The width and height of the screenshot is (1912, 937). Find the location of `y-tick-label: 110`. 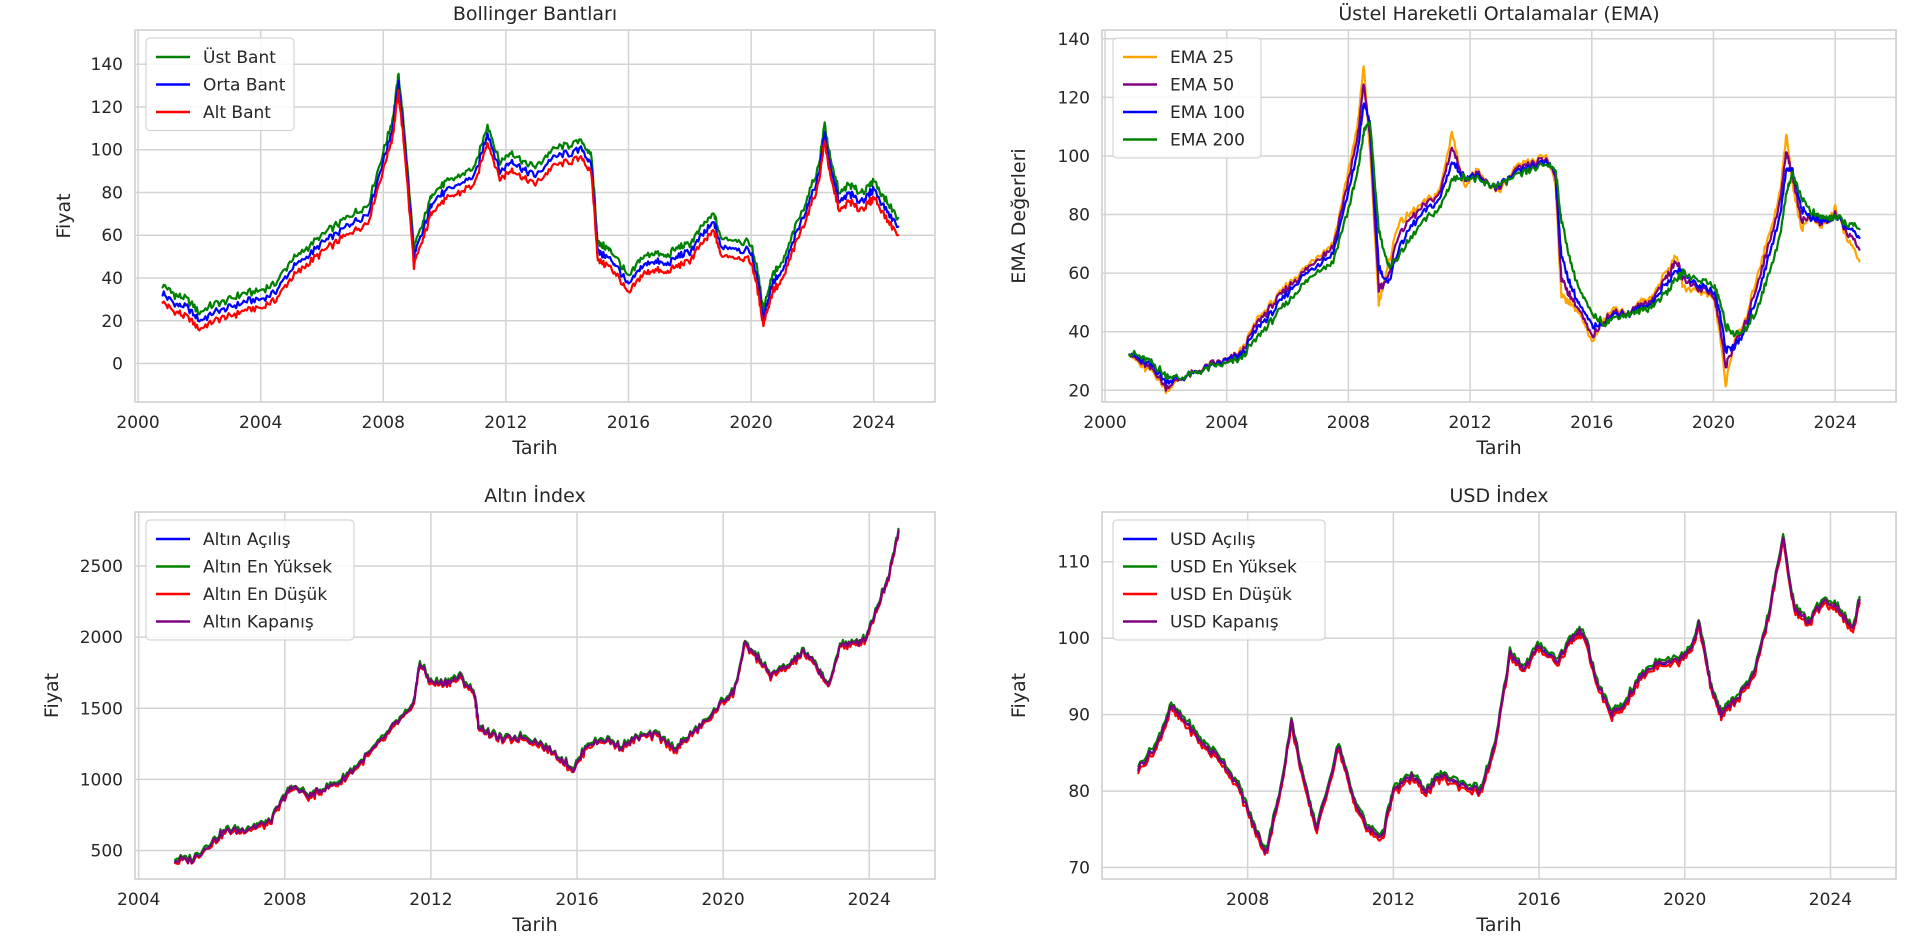

y-tick-label: 110 is located at coordinates (1074, 563).